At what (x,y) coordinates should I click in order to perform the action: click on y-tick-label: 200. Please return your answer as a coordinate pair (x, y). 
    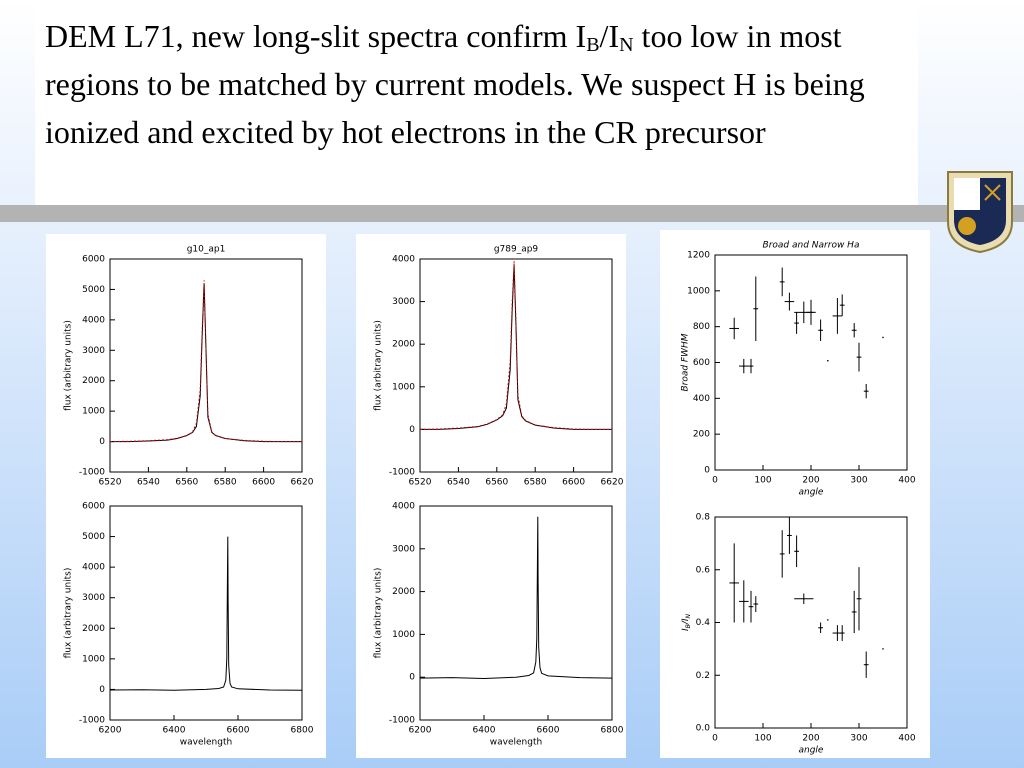
    Looking at the image, I should click on (701, 435).